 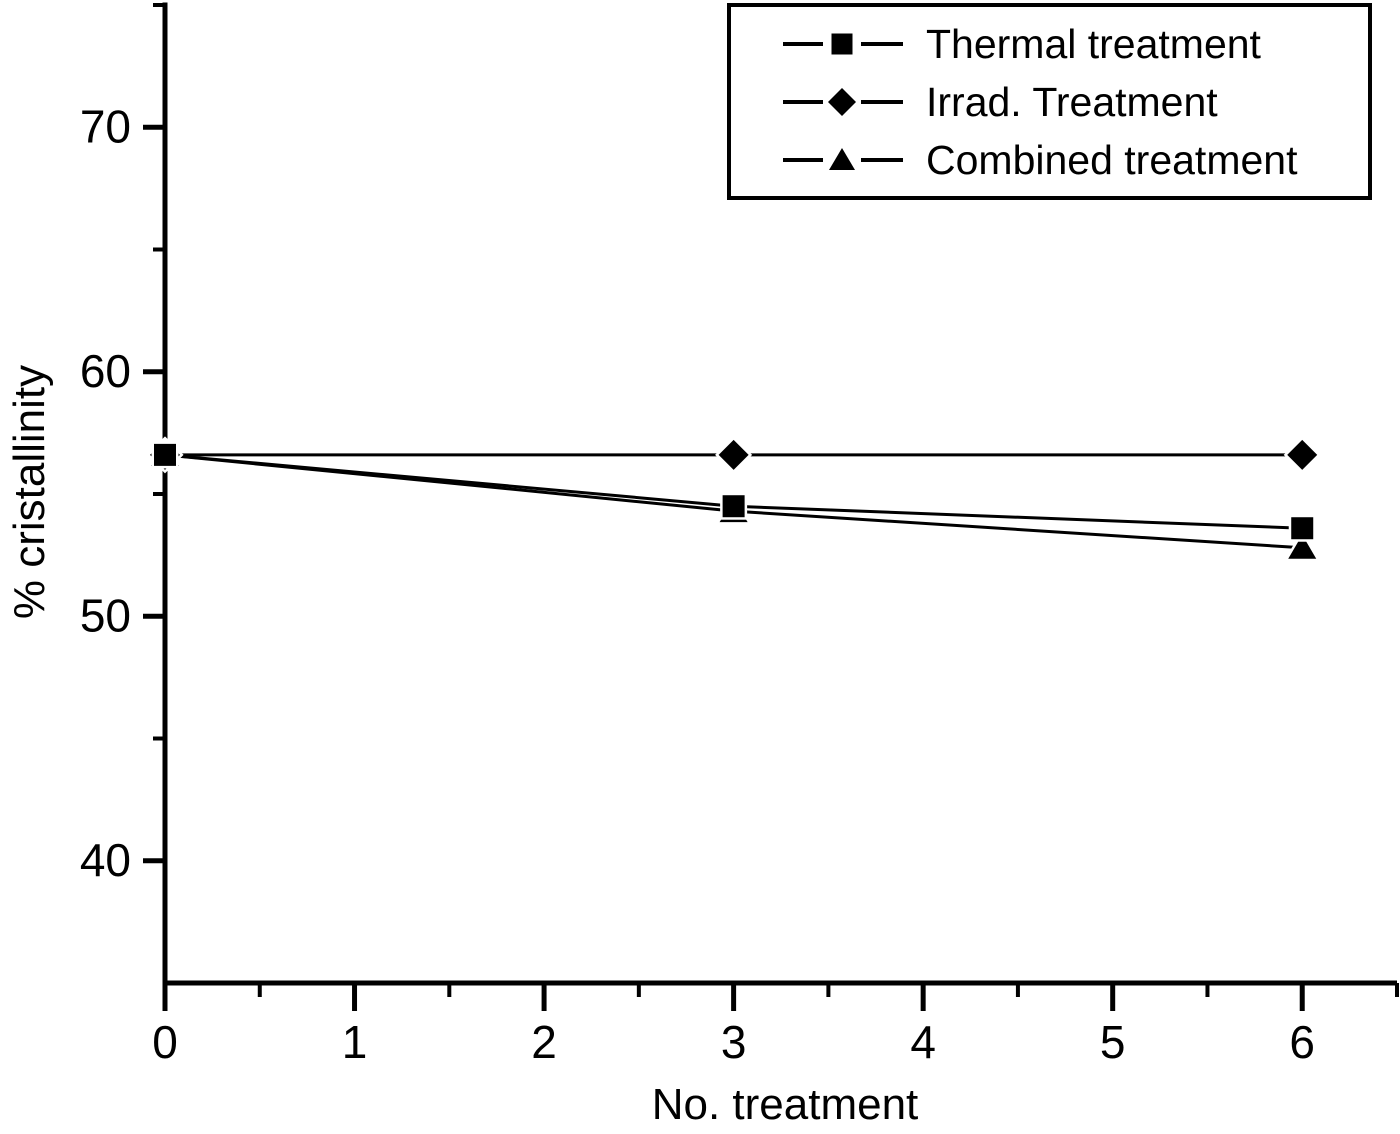 I want to click on x-tick-label: 6, so click(x=1302, y=1042).